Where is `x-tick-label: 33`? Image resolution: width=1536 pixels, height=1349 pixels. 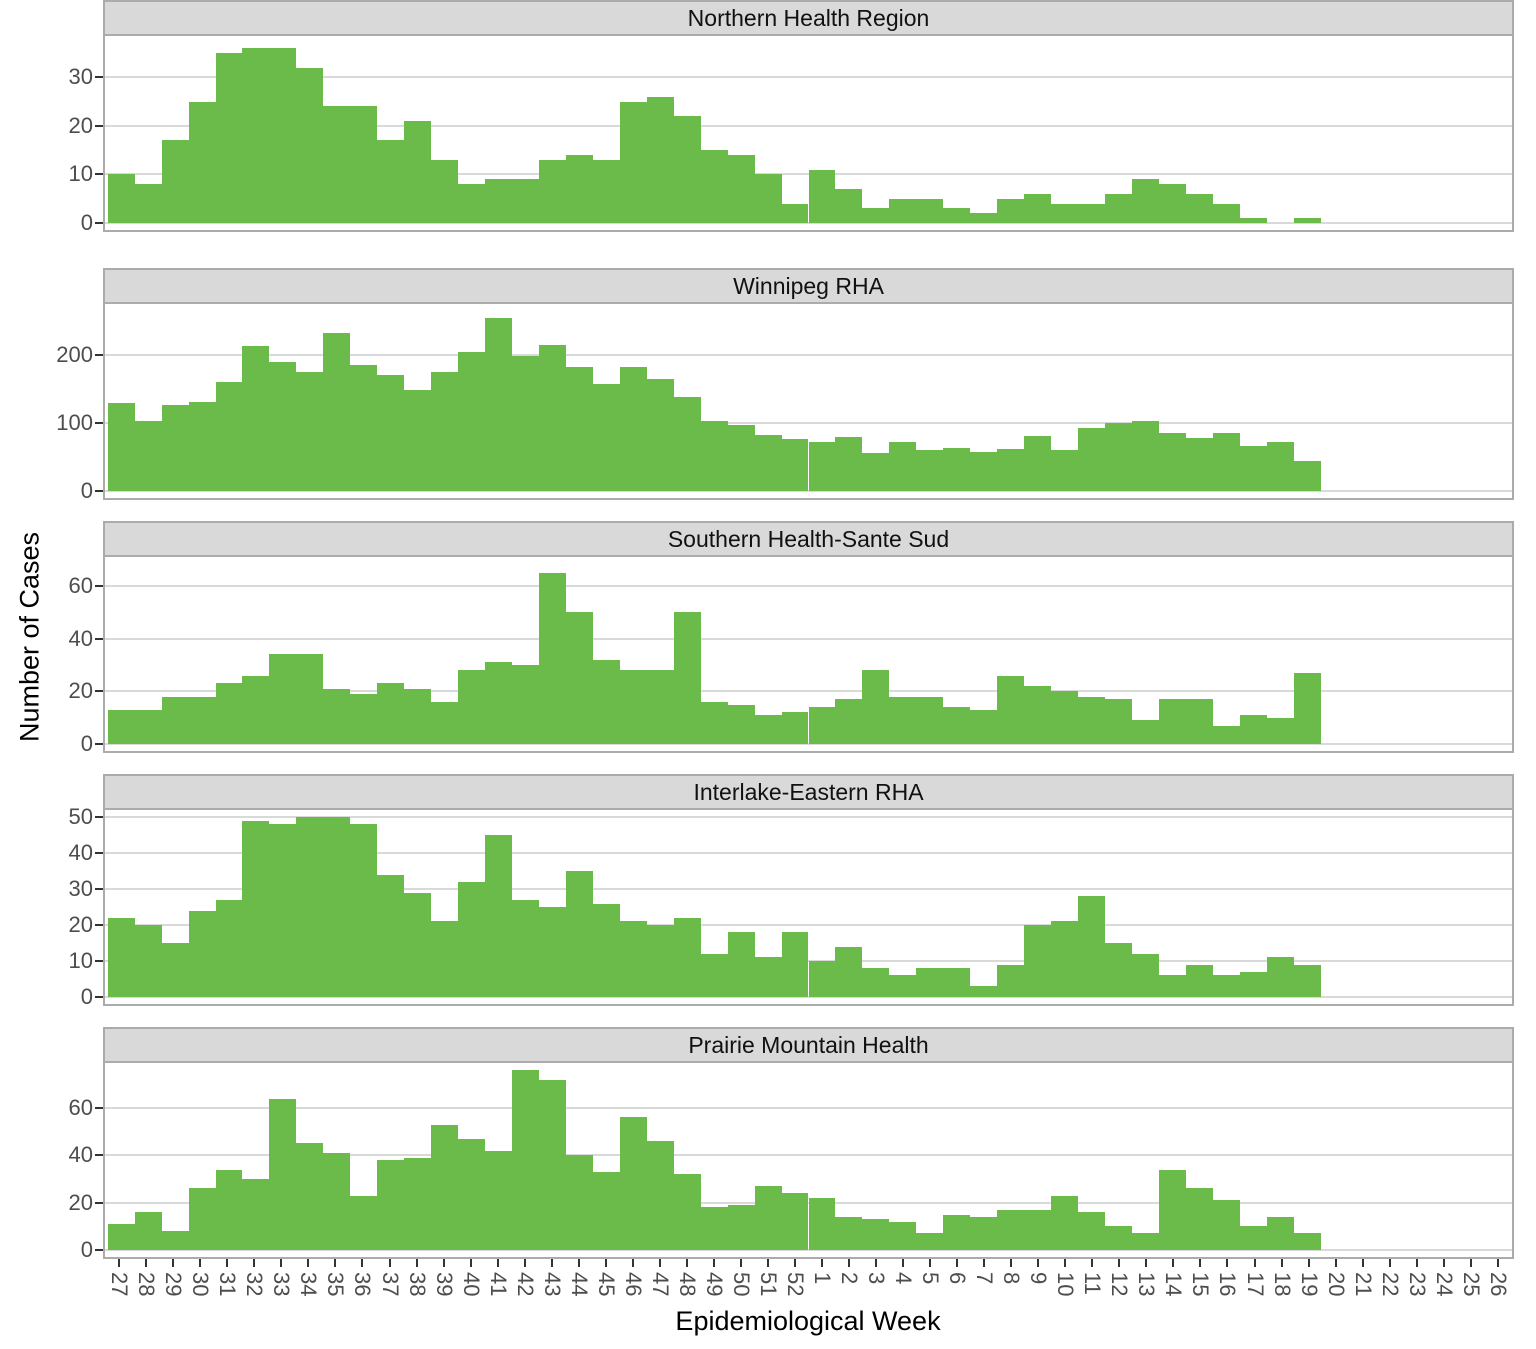
x-tick-label: 33 is located at coordinates (282, 1284).